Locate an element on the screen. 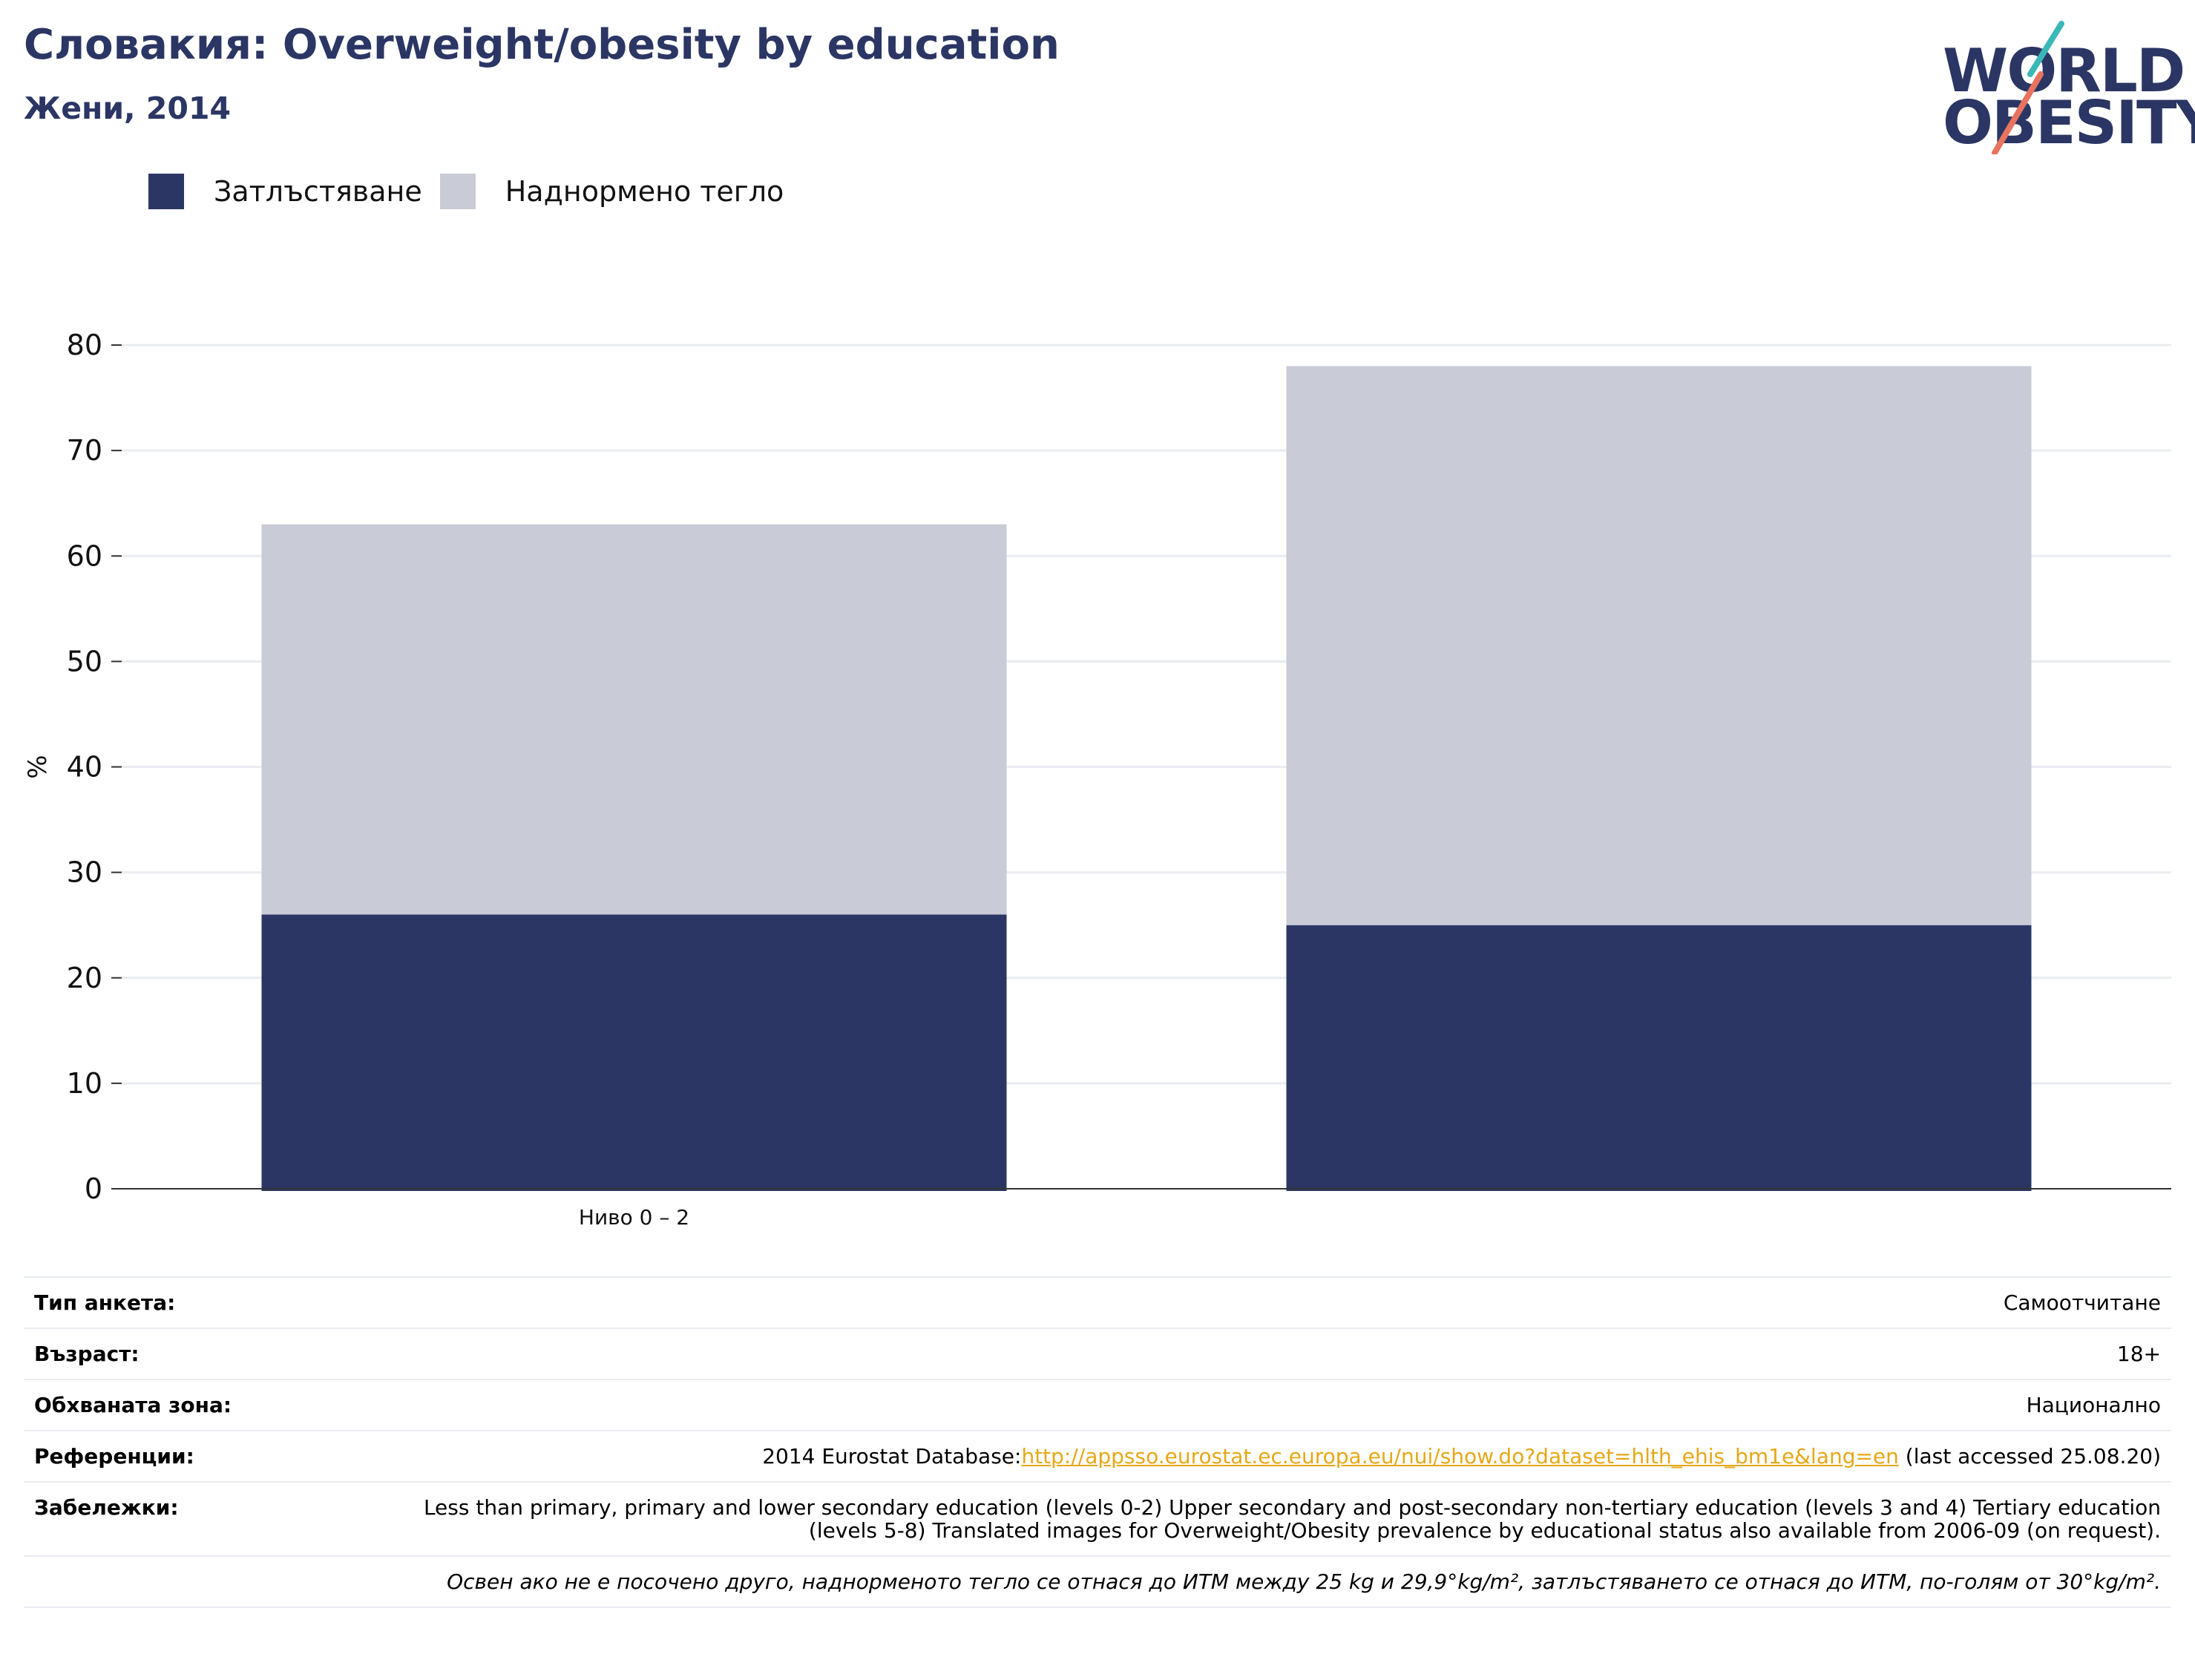 Image resolution: width=2195 pixels, height=1680 pixels. reference-prefix: 2014 Eurostat Database: is located at coordinates (892, 1457).